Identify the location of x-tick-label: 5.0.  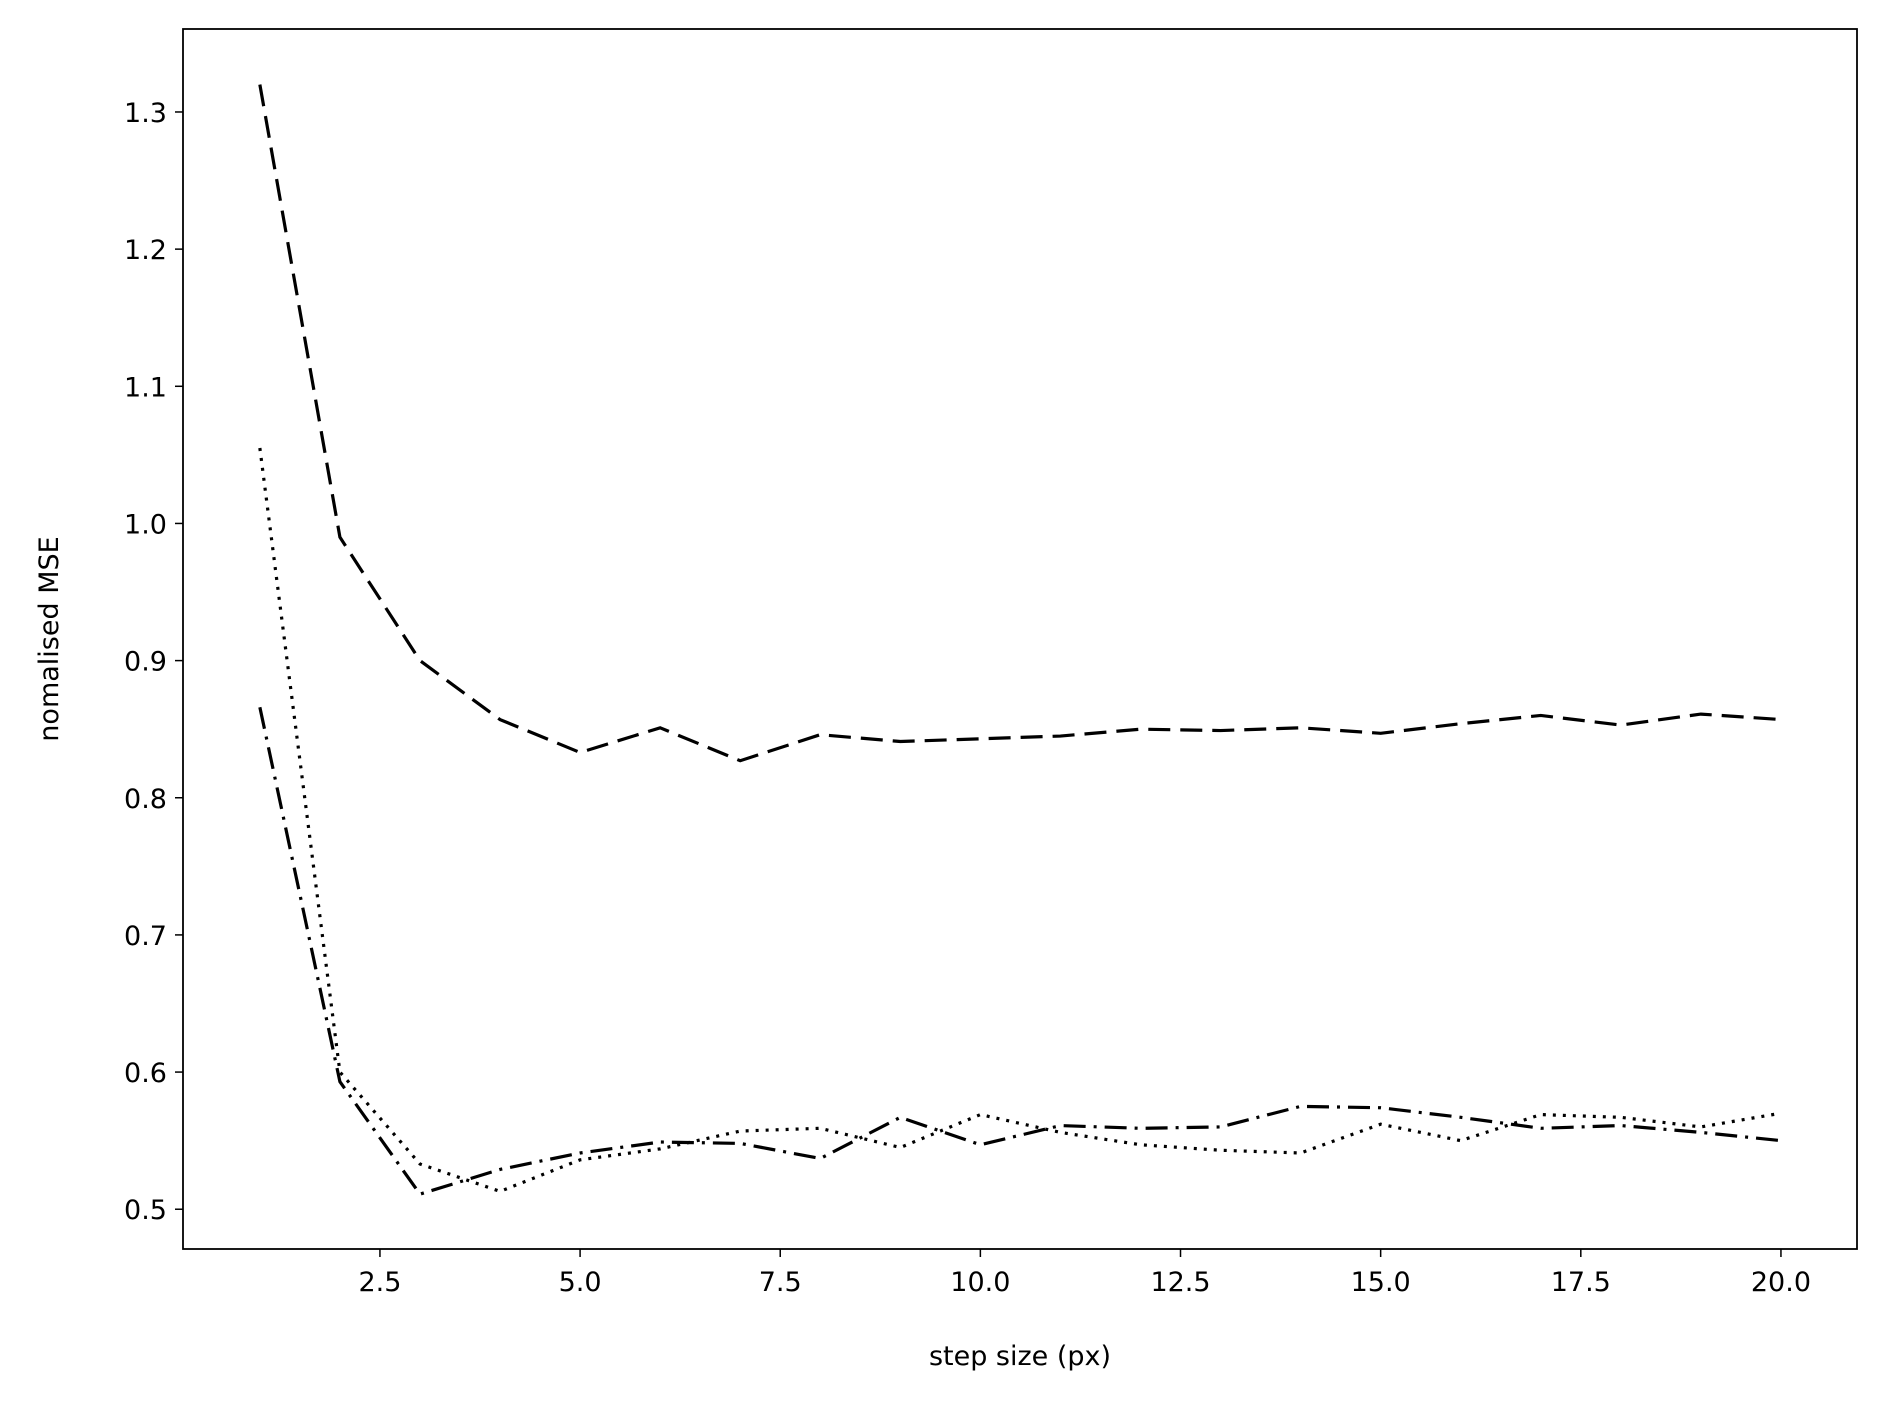
(580, 1282).